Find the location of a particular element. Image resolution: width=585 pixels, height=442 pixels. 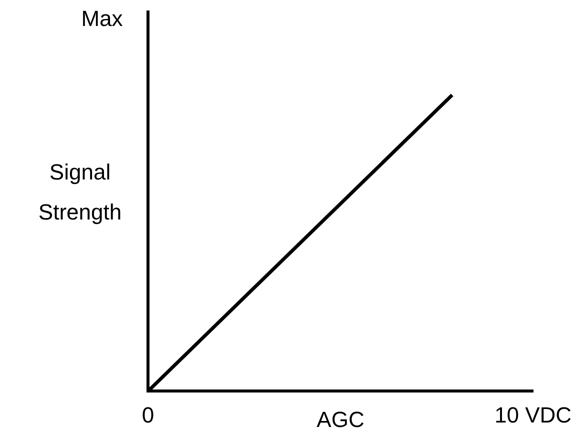

text: Max is located at coordinates (102, 19).